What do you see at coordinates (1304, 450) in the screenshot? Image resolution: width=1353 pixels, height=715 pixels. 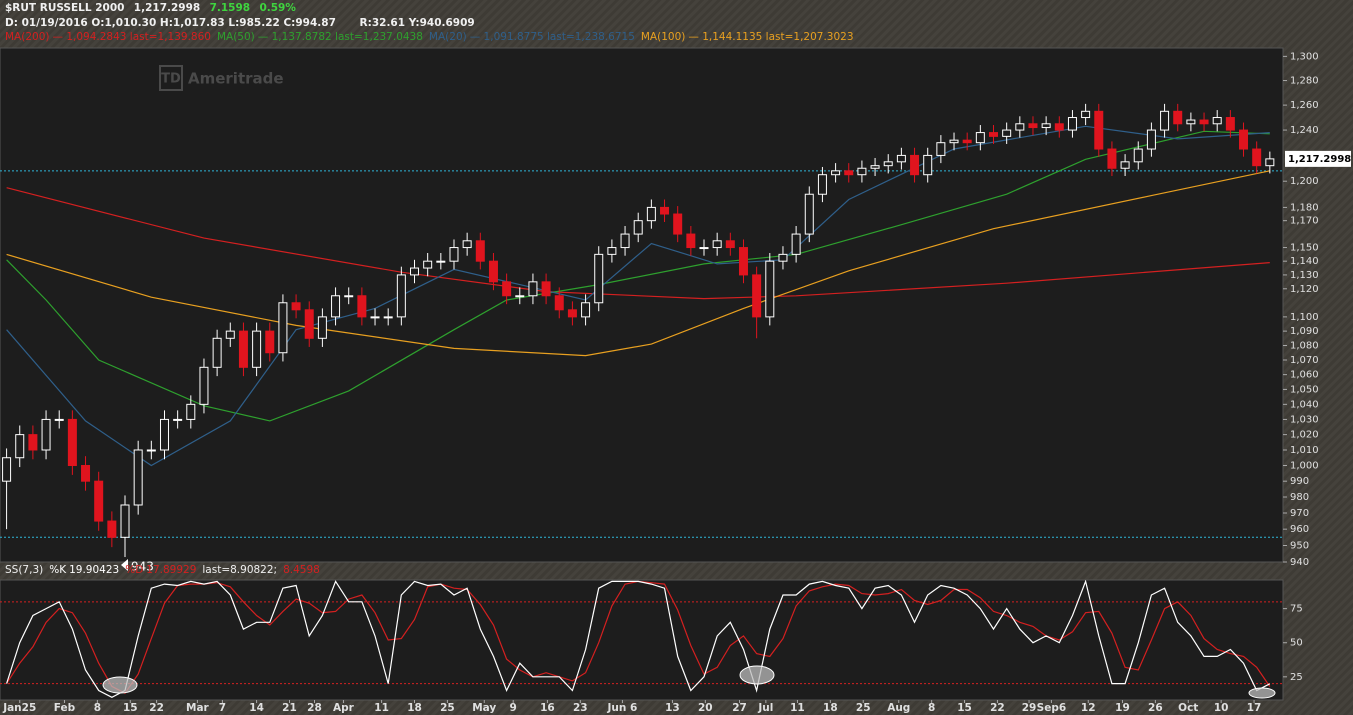 I see `y-tick-label: 1,010` at bounding box center [1304, 450].